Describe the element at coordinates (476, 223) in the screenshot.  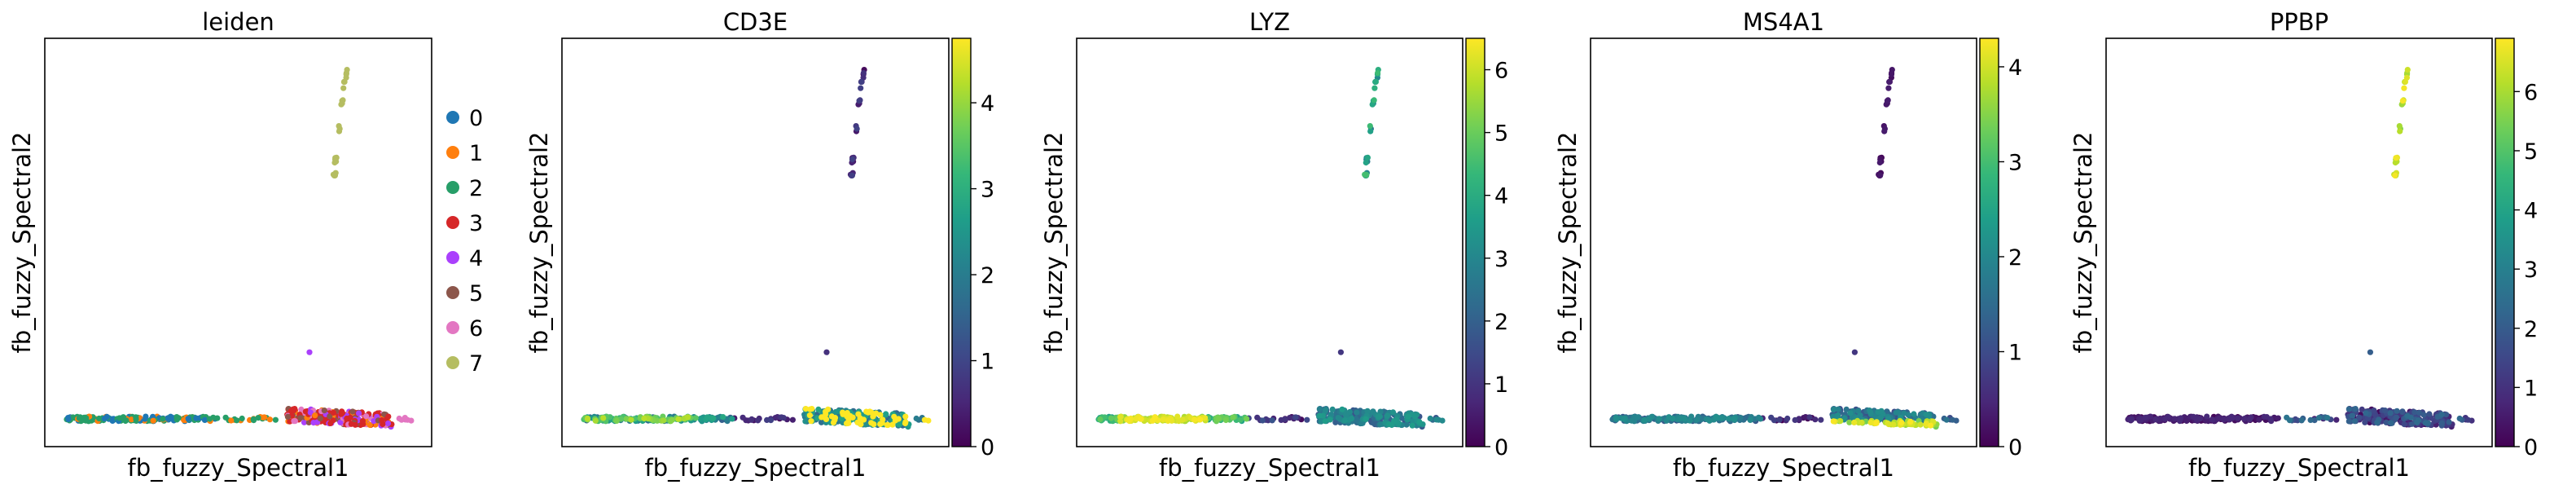
I see `legend-label: 3` at that location.